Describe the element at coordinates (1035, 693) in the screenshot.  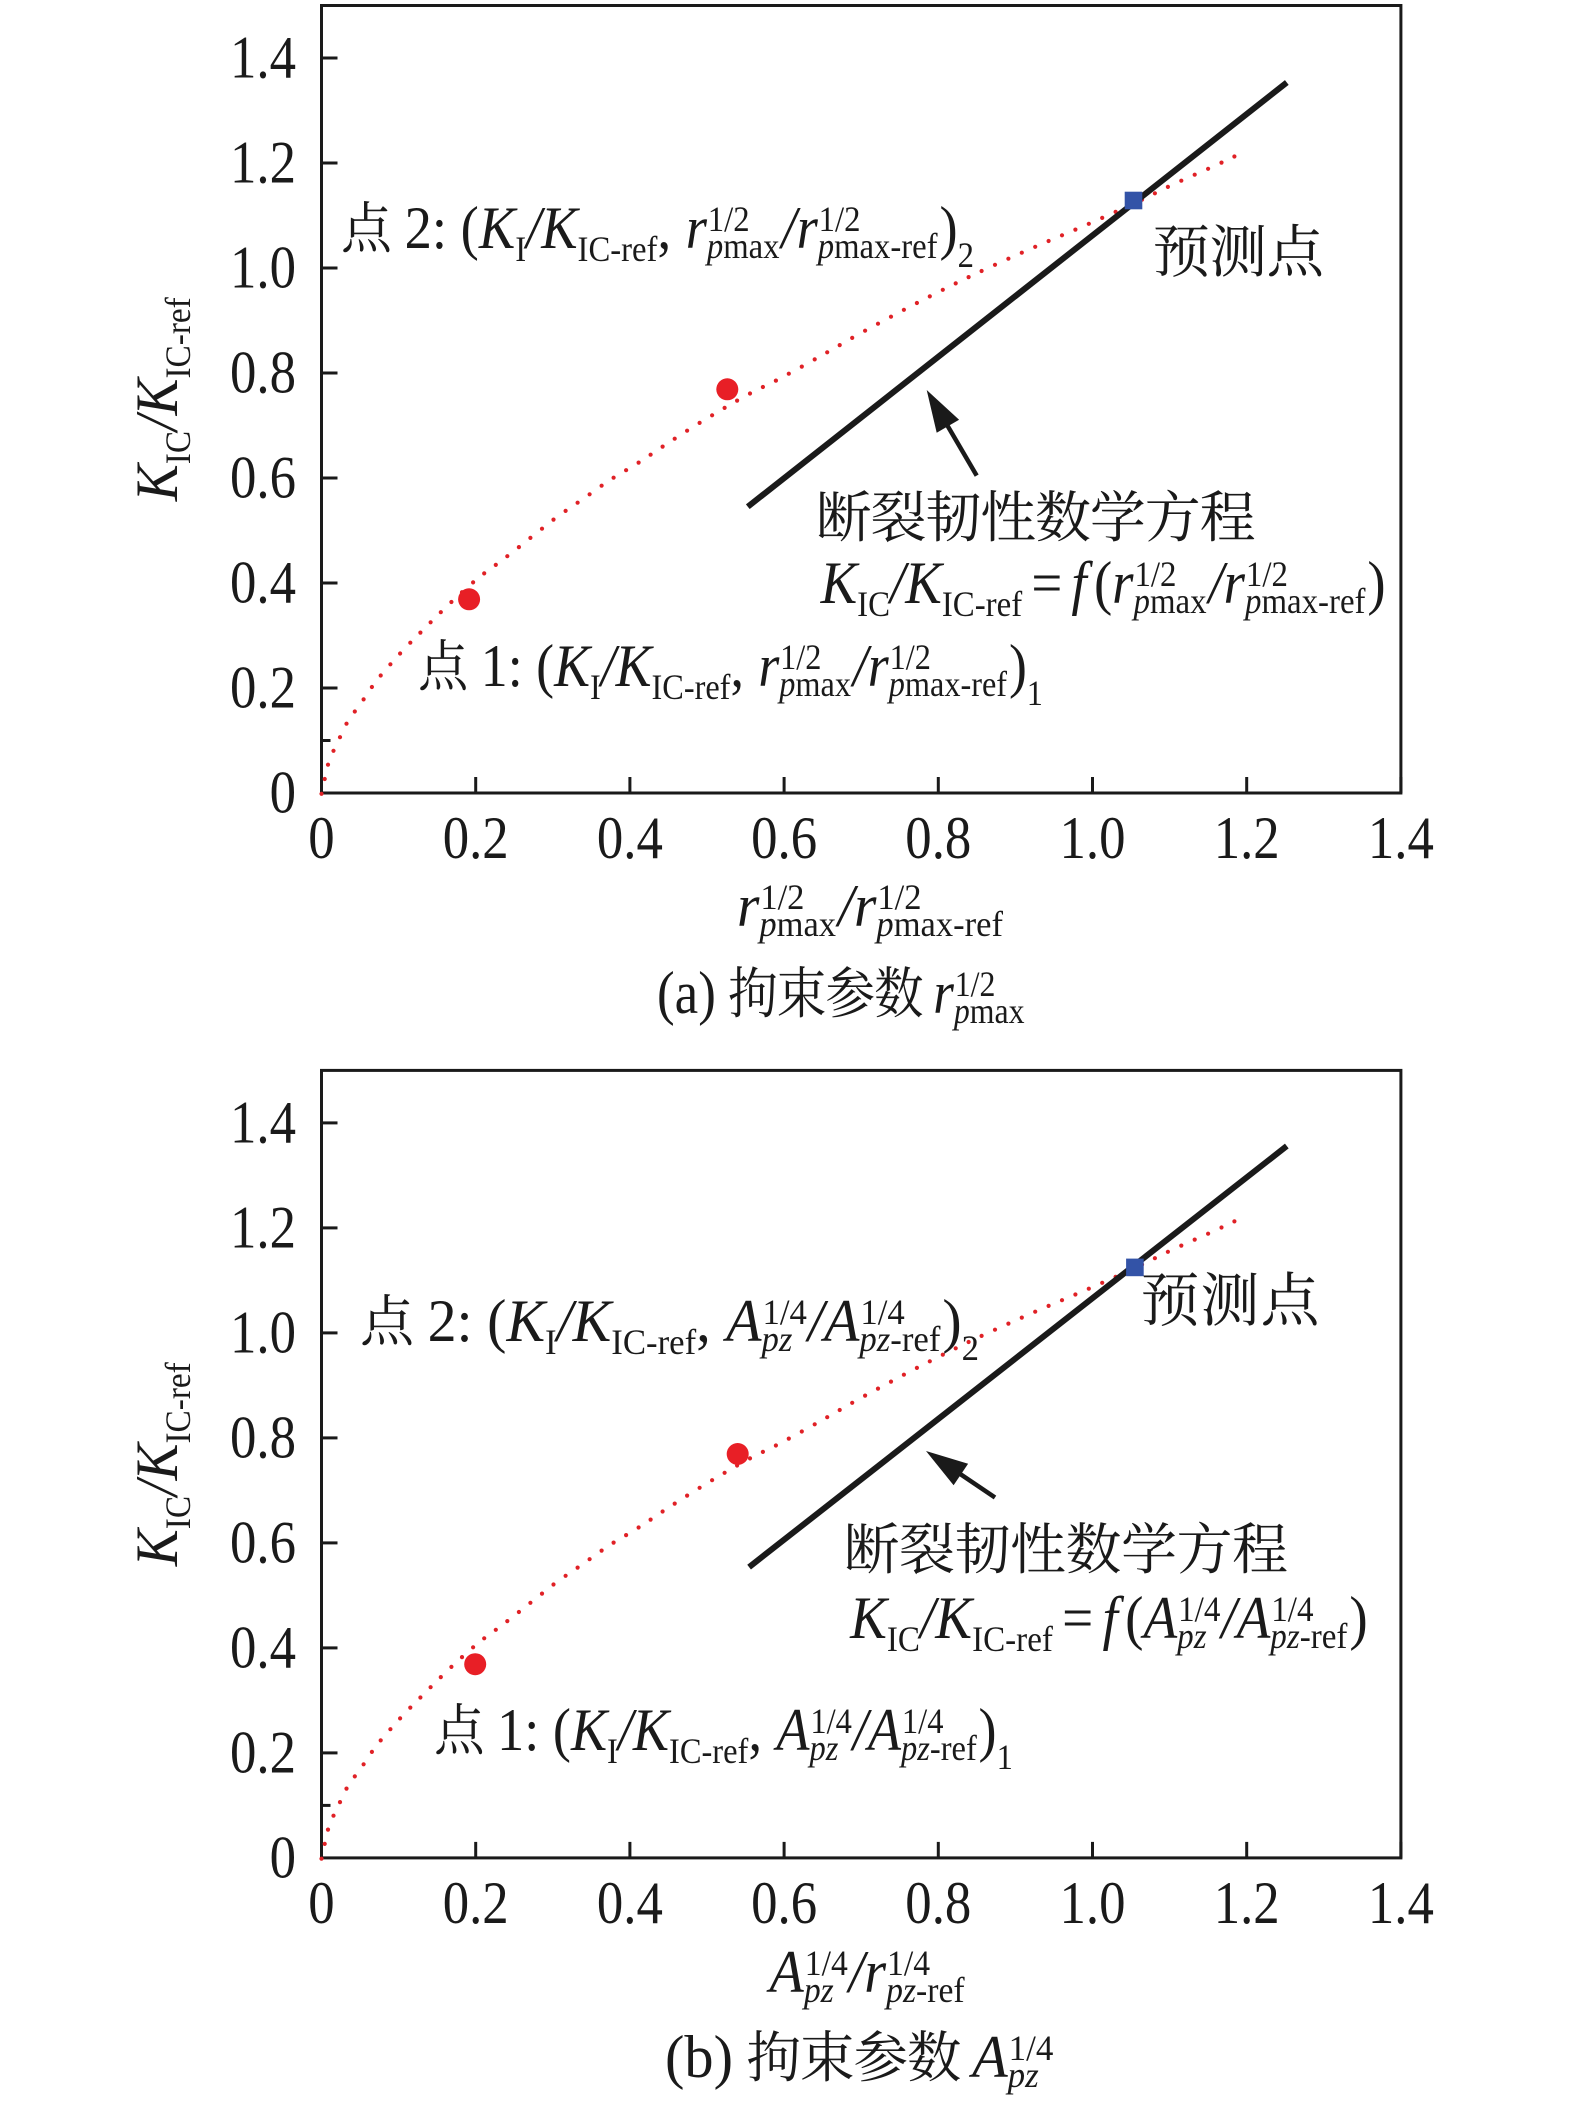
I see `svg-text: 1` at that location.